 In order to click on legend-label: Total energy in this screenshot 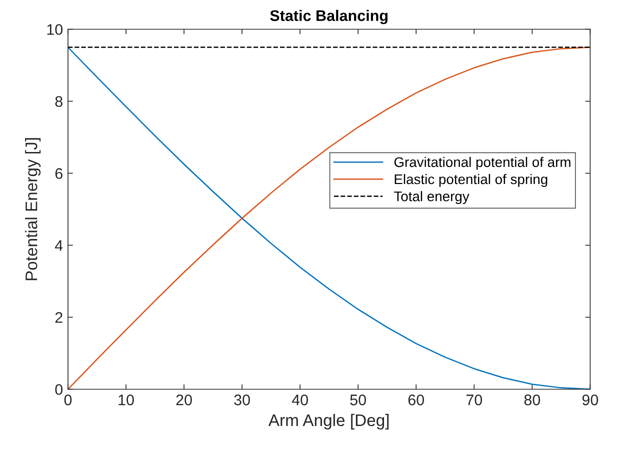, I will do `click(432, 197)`.